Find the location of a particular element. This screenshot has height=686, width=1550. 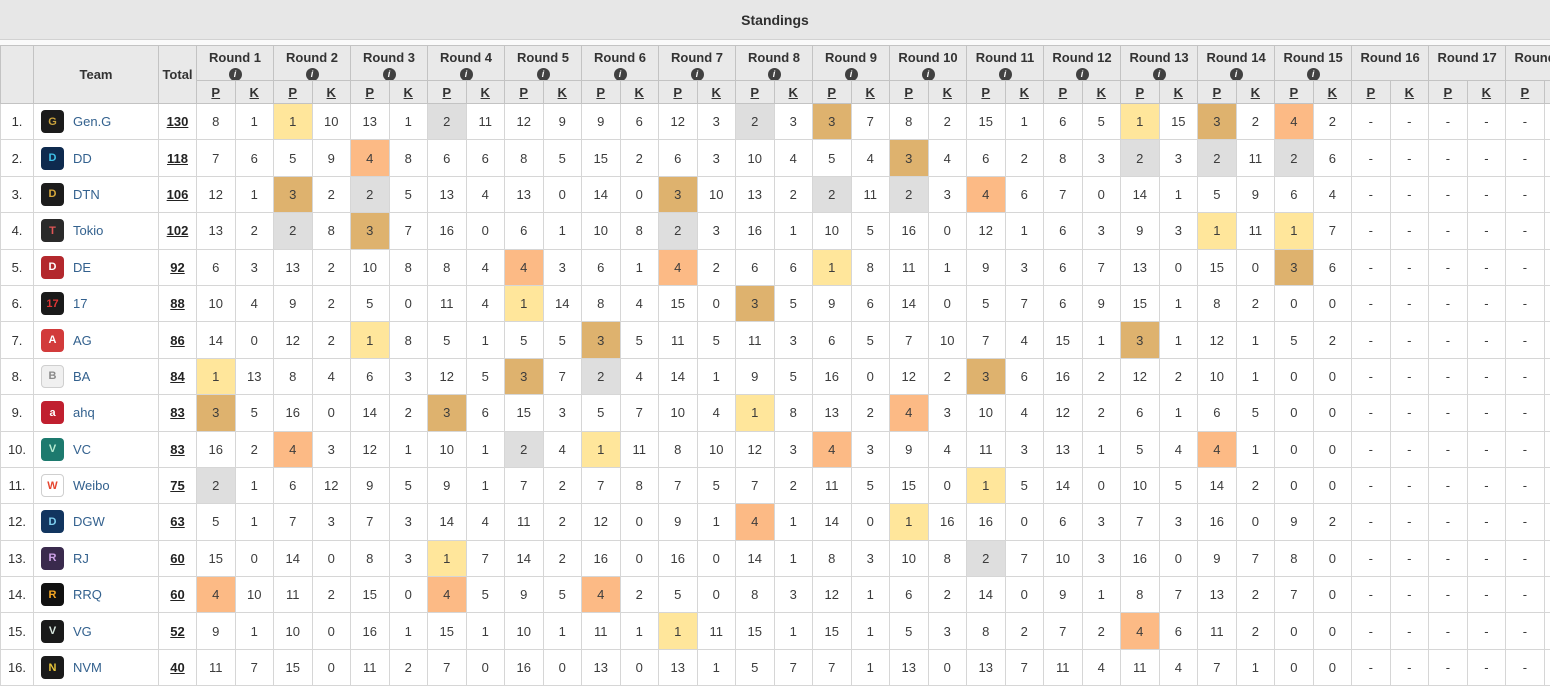

team-name-link: DE is located at coordinates (82, 267).